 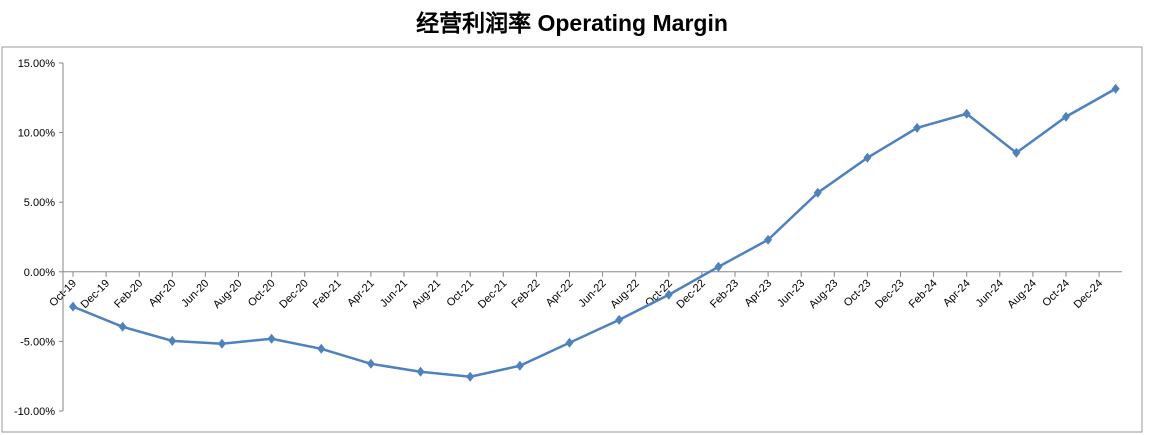 What do you see at coordinates (37, 64) in the screenshot?
I see `y-tick-label: 15.00%` at bounding box center [37, 64].